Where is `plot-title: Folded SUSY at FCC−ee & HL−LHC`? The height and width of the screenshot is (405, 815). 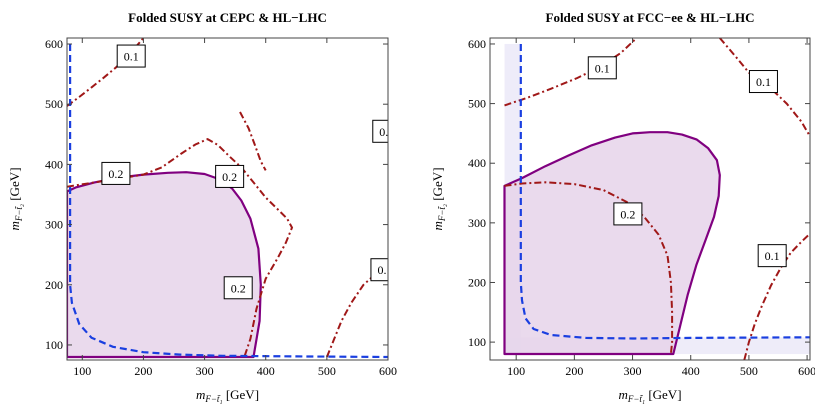 plot-title: Folded SUSY at FCC−ee & HL−LHC is located at coordinates (650, 17).